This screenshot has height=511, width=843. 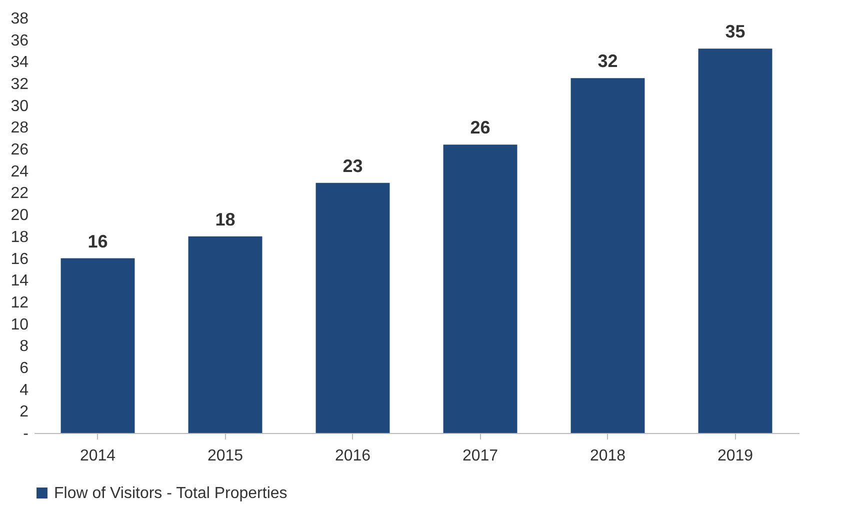 I want to click on legend-label: Flow of Visitors - Total Properties, so click(x=171, y=493).